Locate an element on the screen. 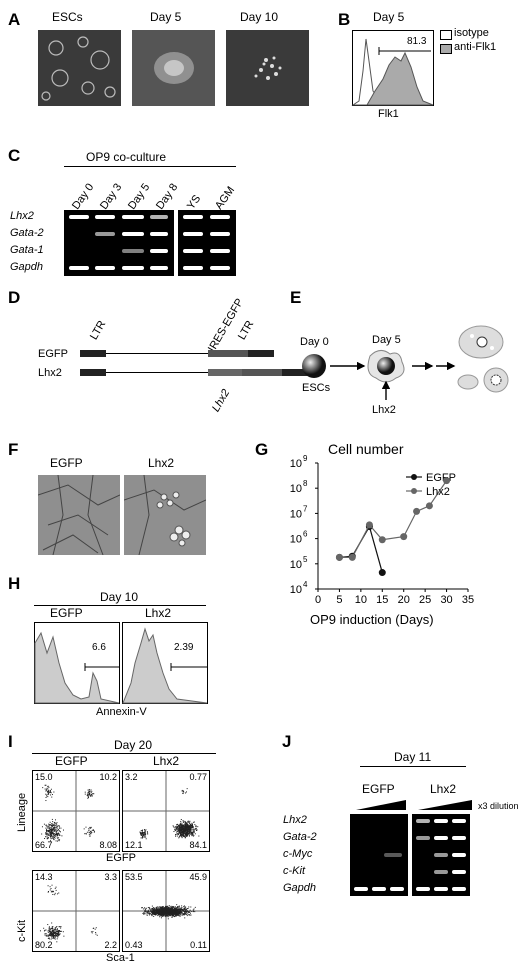  flk1-histogram is located at coordinates (392, 68).